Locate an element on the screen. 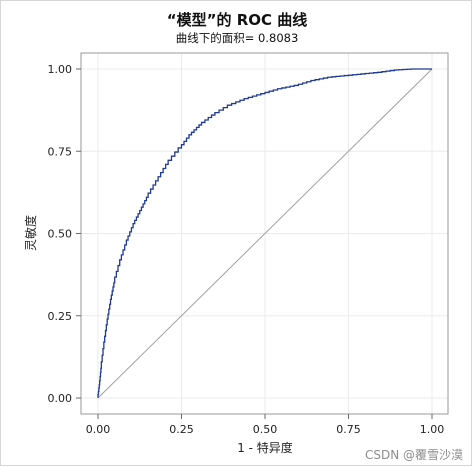 This screenshot has width=472, height=467. chart-title: “模型”的 ROC 曲线 is located at coordinates (237, 20).